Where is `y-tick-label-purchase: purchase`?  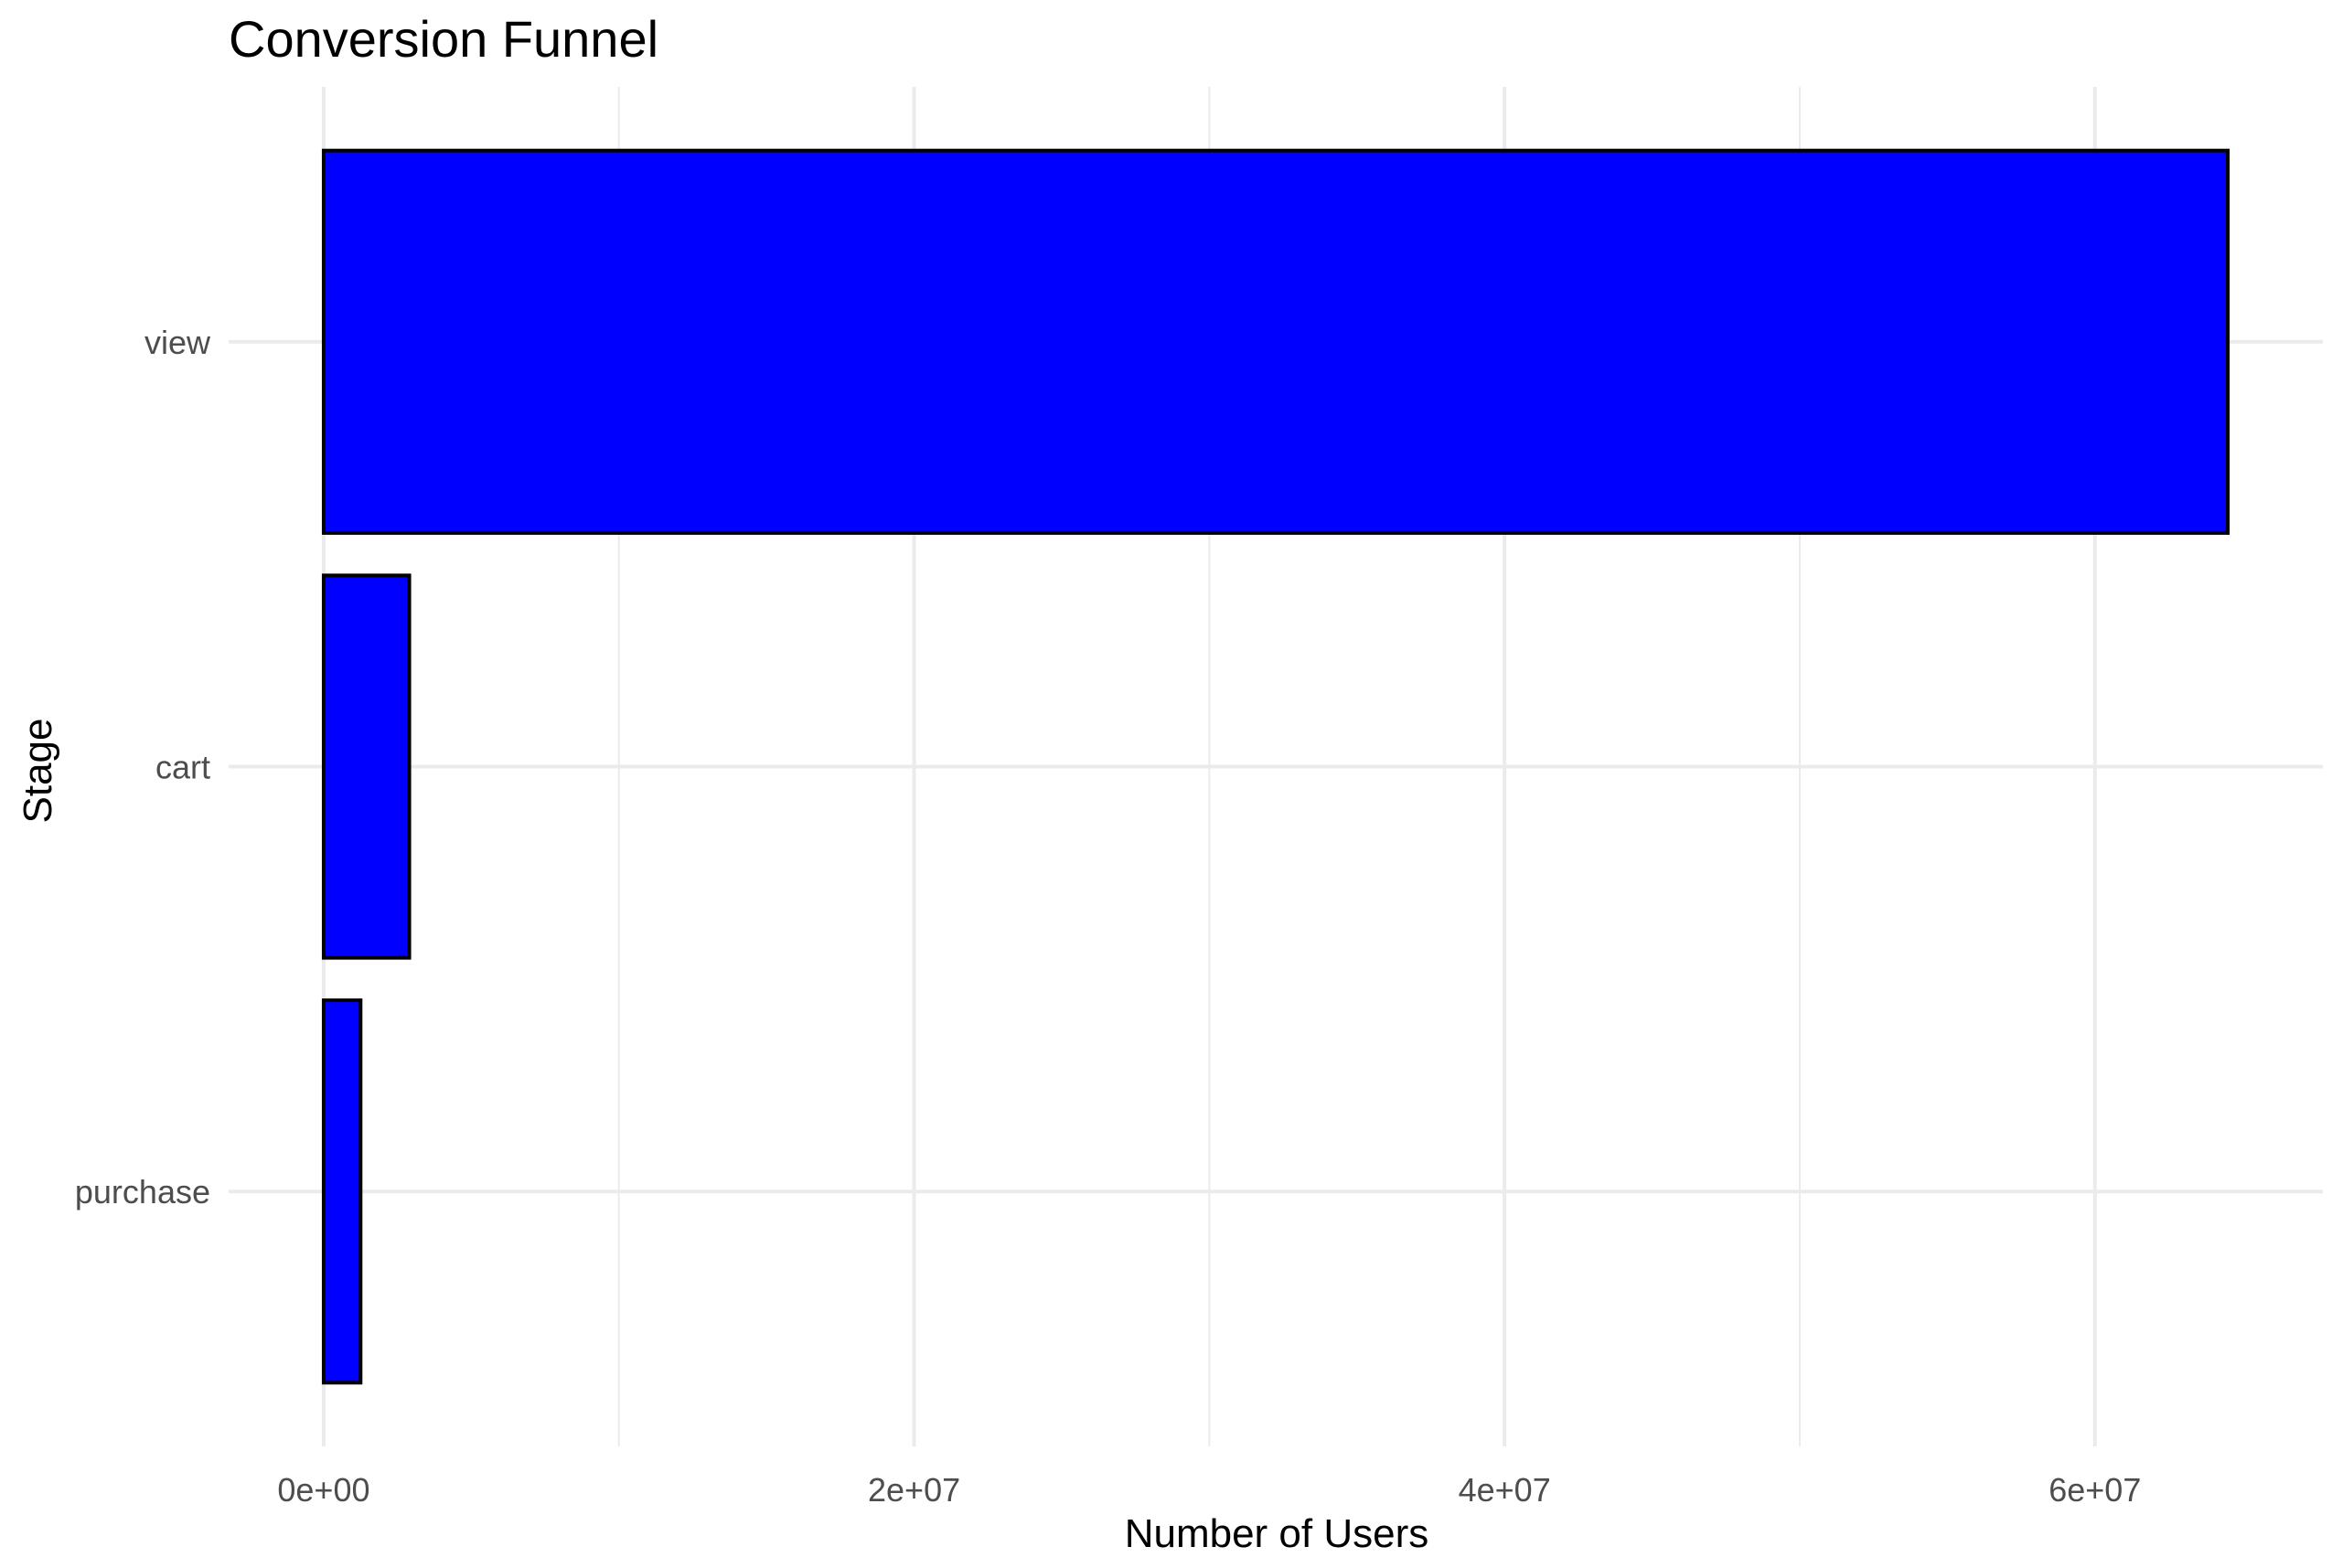
y-tick-label-purchase: purchase is located at coordinates (142, 1192).